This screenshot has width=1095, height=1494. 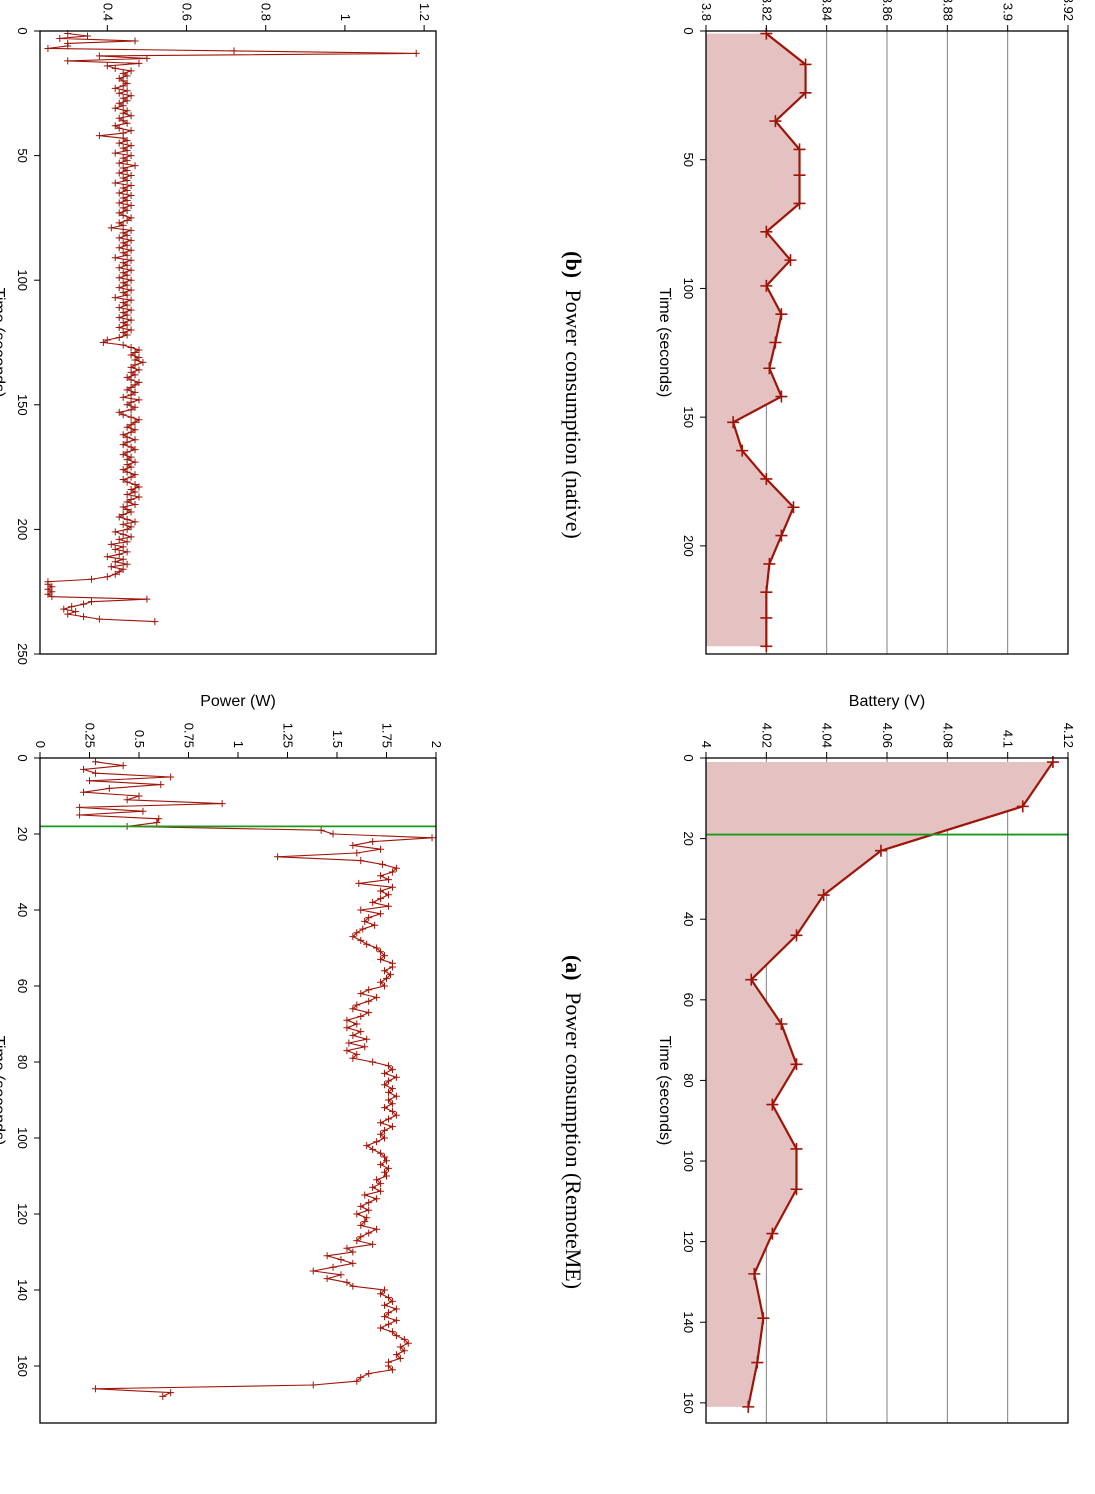 What do you see at coordinates (22, 280) in the screenshot?
I see `power_native-x-tick-label: 100` at bounding box center [22, 280].